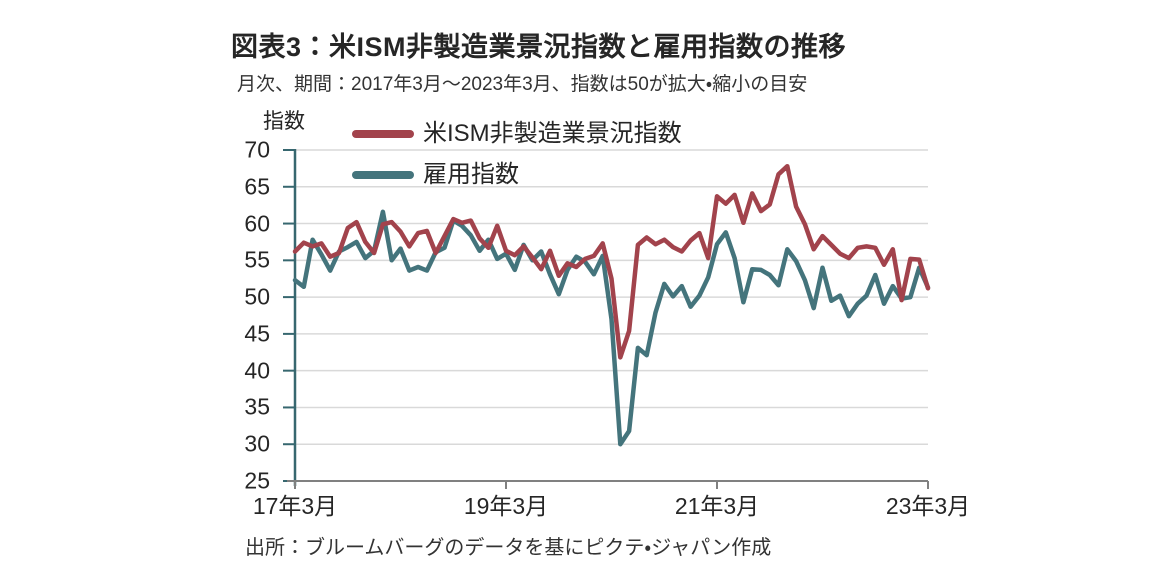 The width and height of the screenshot is (1152, 580). Describe the element at coordinates (257, 149) in the screenshot. I see `y-tick-label-70: 70` at that location.